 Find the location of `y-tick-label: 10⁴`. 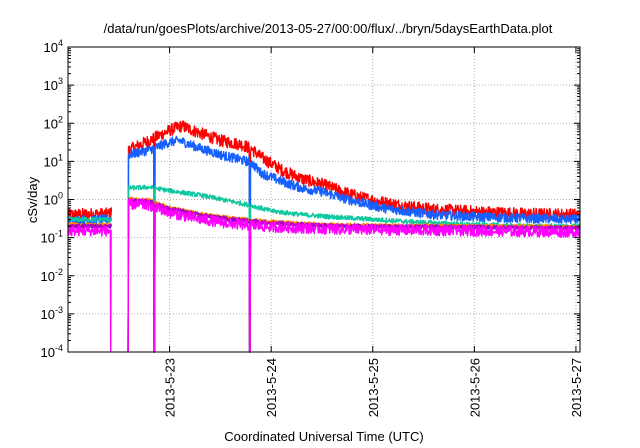

y-tick-label: 10⁴ is located at coordinates (53, 46).